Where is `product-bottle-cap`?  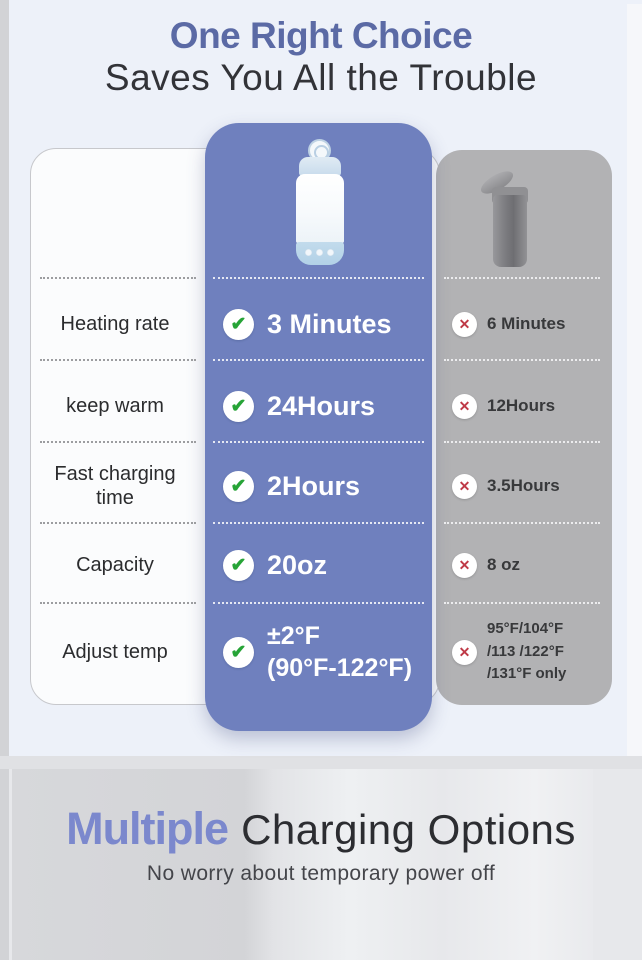
product-bottle-cap is located at coordinates (320, 166).